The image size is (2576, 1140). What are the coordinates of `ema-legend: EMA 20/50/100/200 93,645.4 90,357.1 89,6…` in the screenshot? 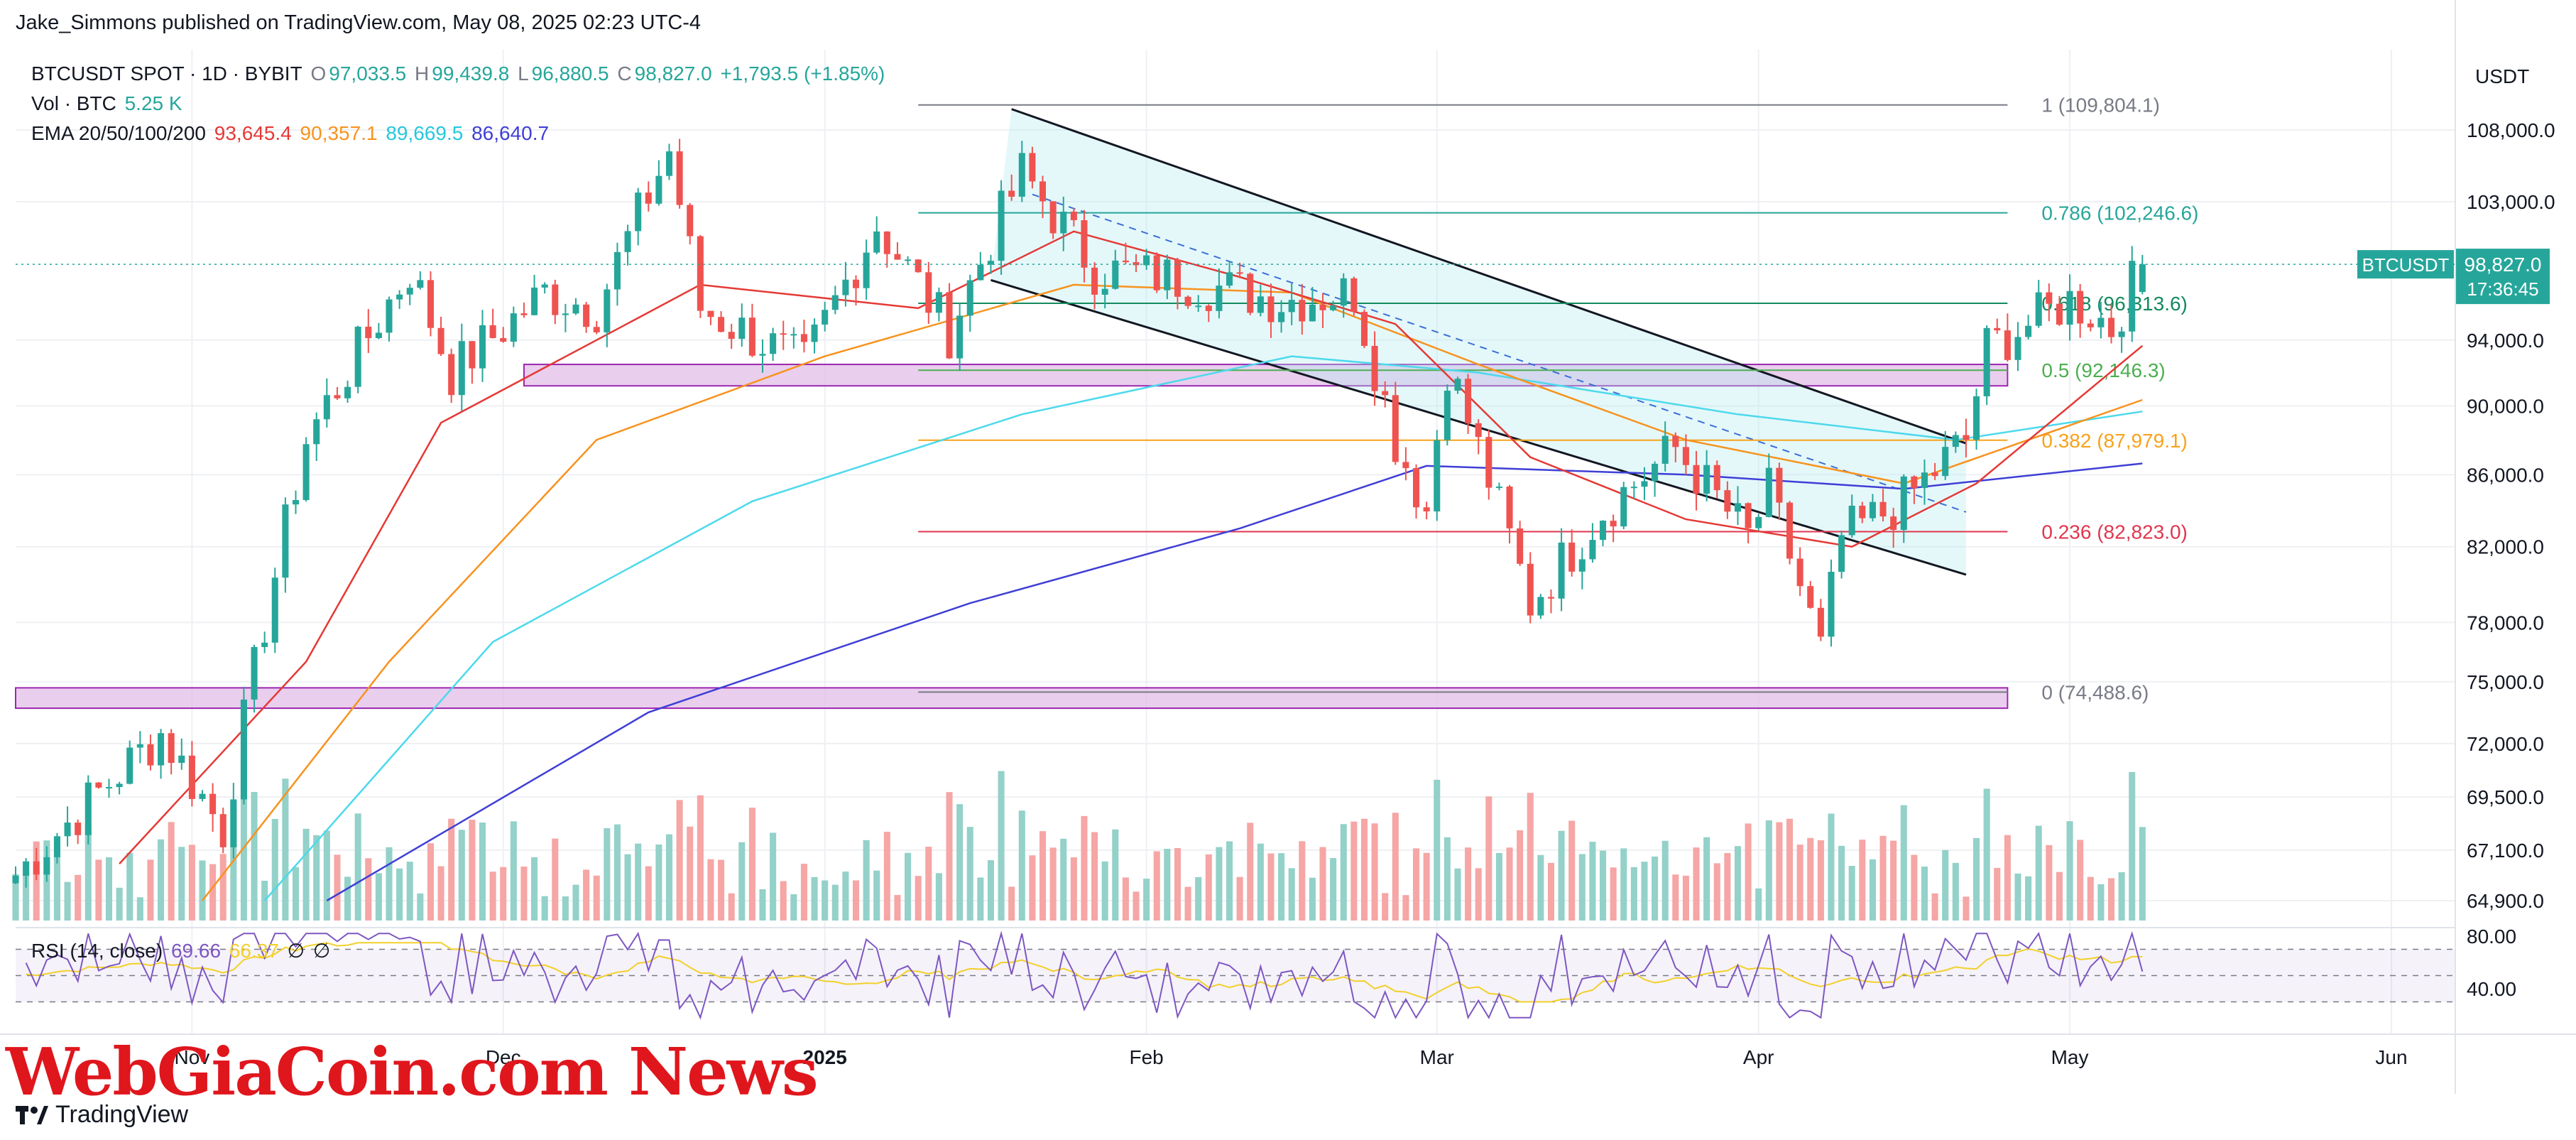 It's located at (291, 133).